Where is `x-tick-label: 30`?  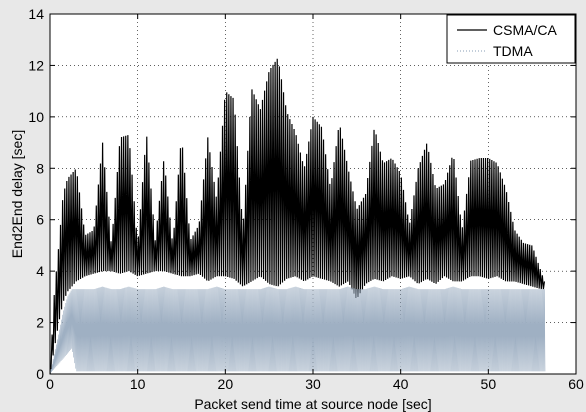 x-tick-label: 30 is located at coordinates (313, 384).